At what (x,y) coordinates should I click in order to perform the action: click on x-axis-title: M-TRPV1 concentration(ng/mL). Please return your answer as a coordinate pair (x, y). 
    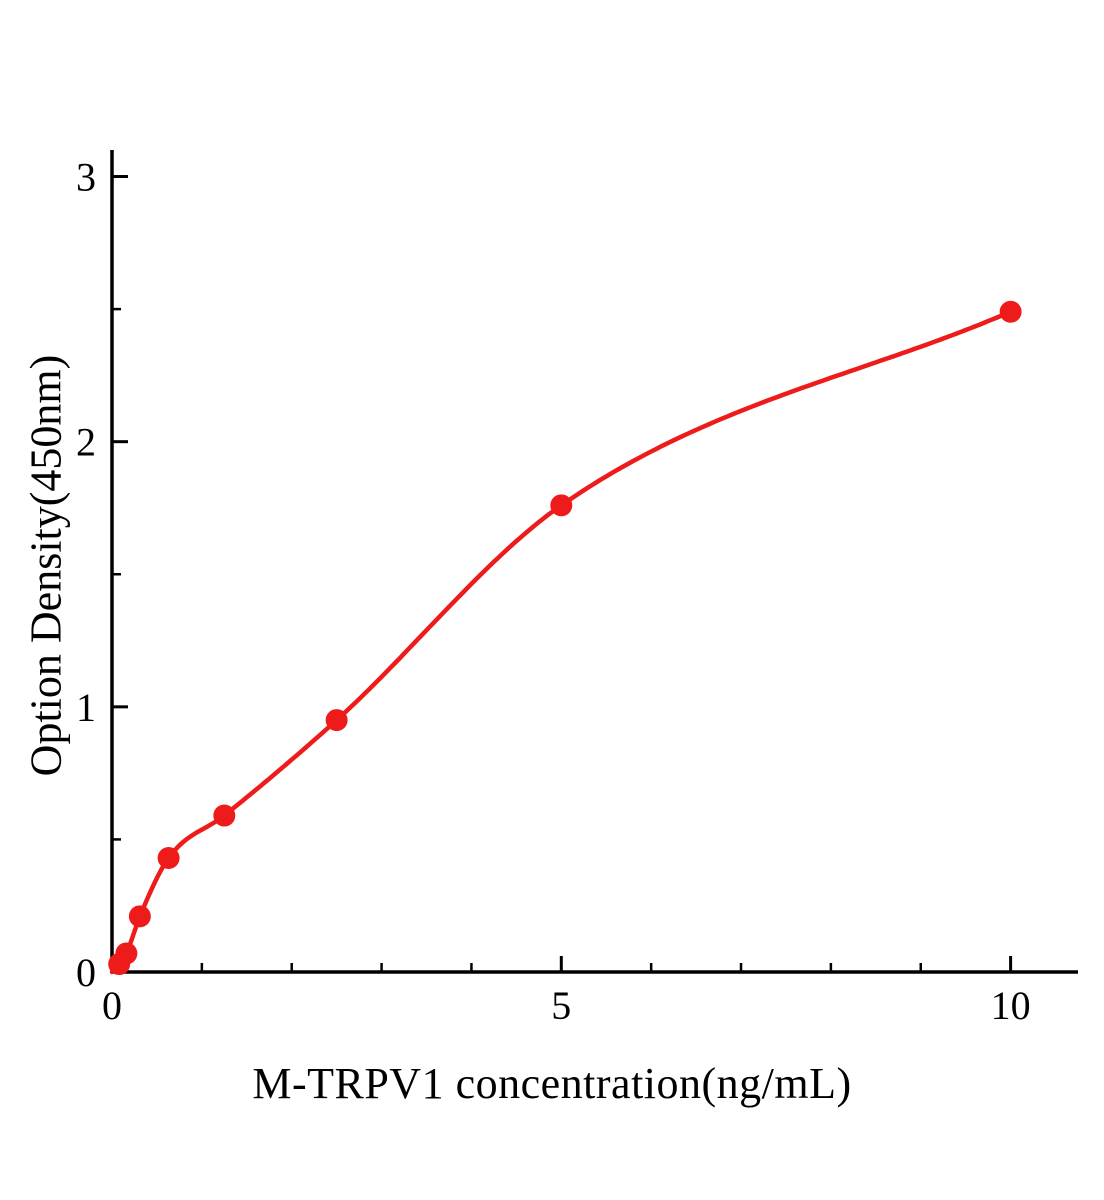
    Looking at the image, I should click on (552, 1083).